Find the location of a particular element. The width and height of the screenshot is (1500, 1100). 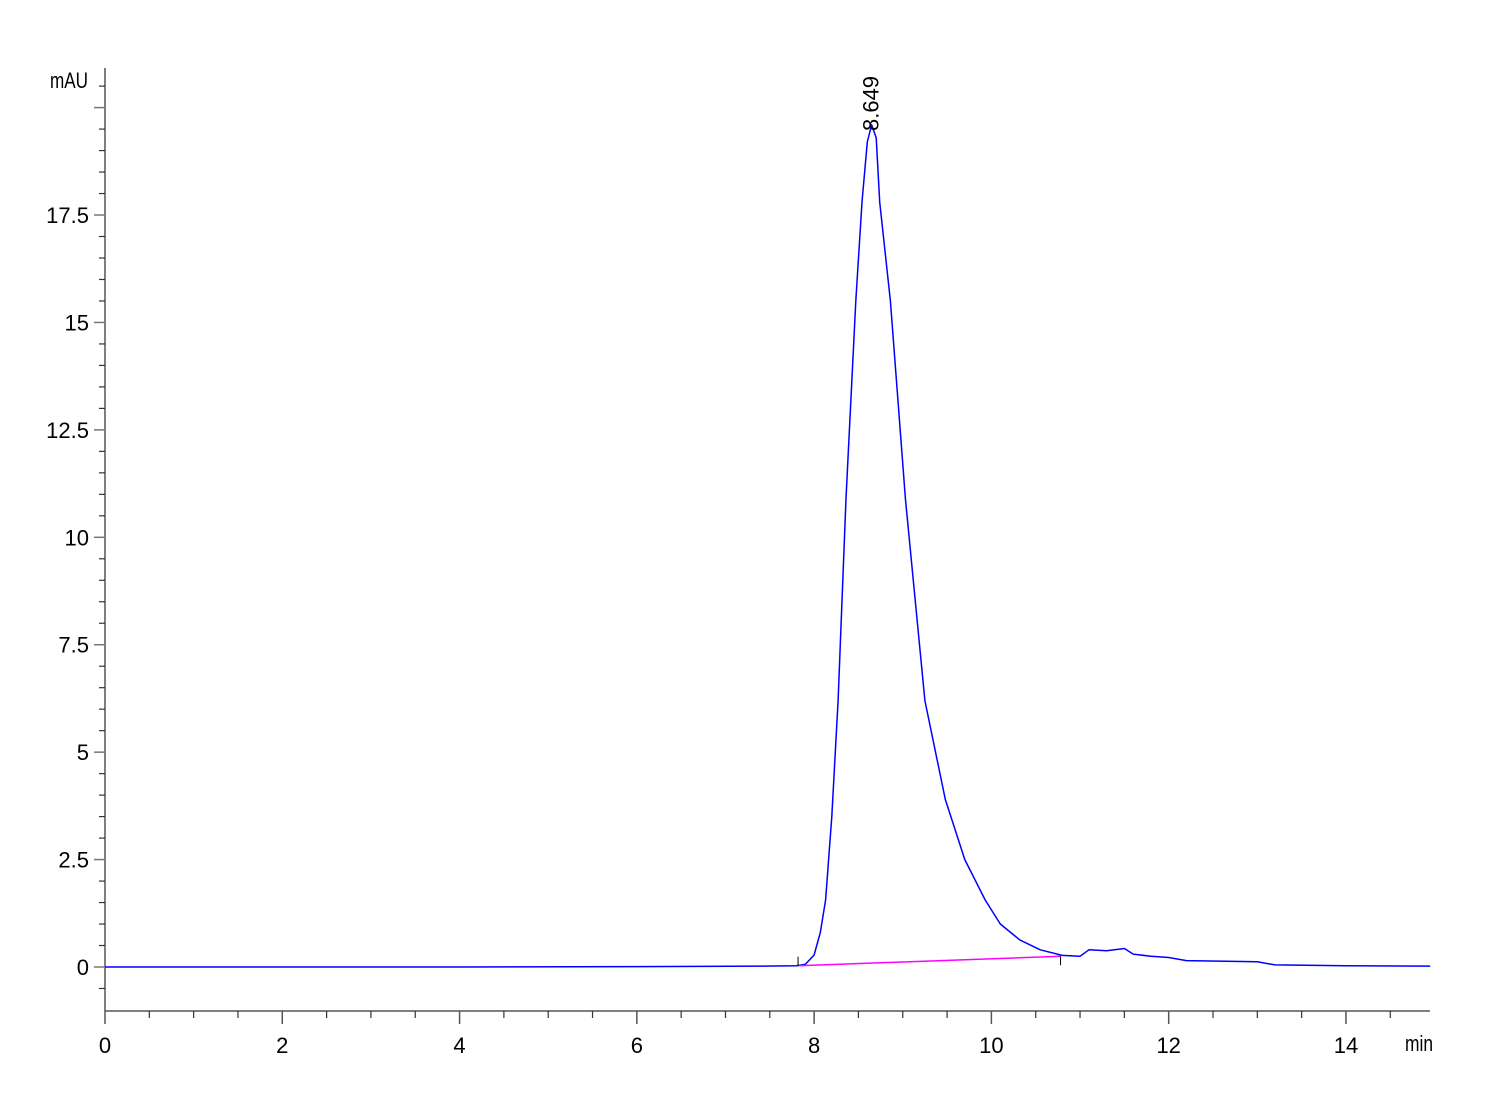

peak-retention-time-label: 8.649 is located at coordinates (871, 103).